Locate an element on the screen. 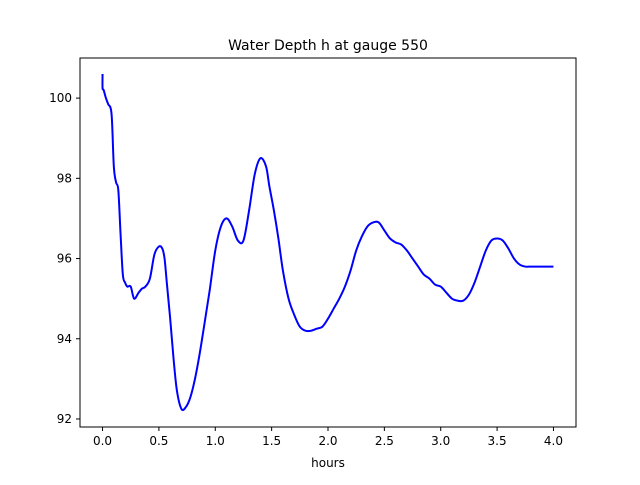 The height and width of the screenshot is (485, 640). x-tick-label: 1.0 is located at coordinates (215, 441).